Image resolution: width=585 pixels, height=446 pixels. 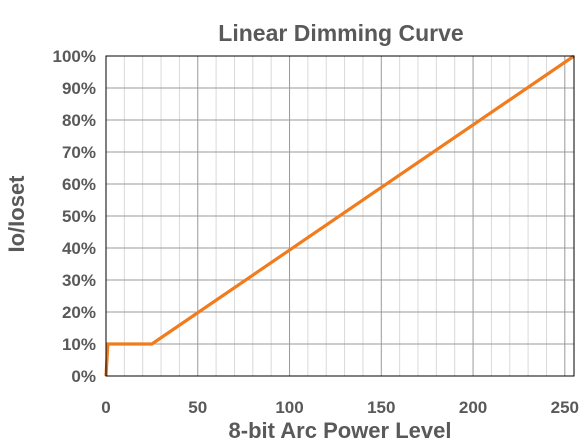 I want to click on x-tick-label: 100, so click(x=289, y=407).